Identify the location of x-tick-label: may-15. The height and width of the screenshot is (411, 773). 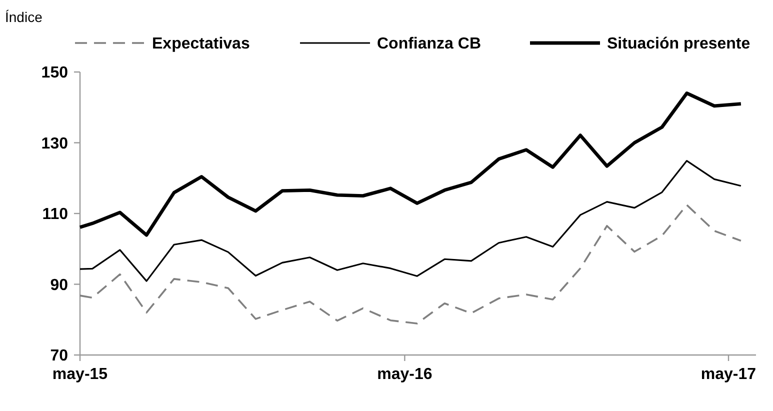
(80, 374).